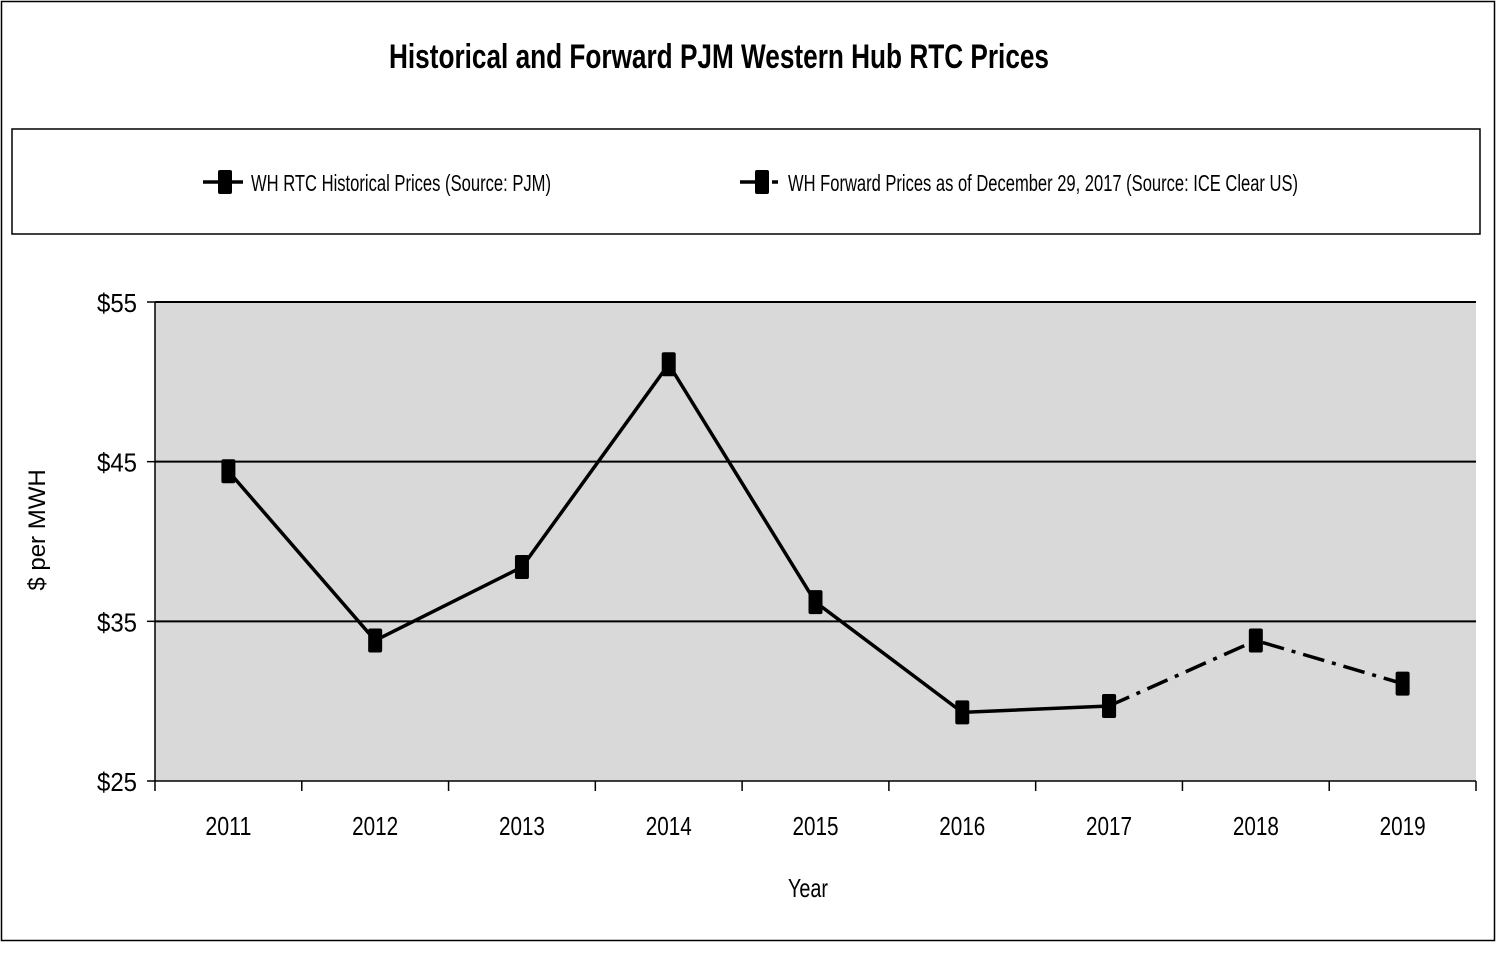 This screenshot has height=957, width=1496. Describe the element at coordinates (808, 888) in the screenshot. I see `x-axis-label: Year` at that location.